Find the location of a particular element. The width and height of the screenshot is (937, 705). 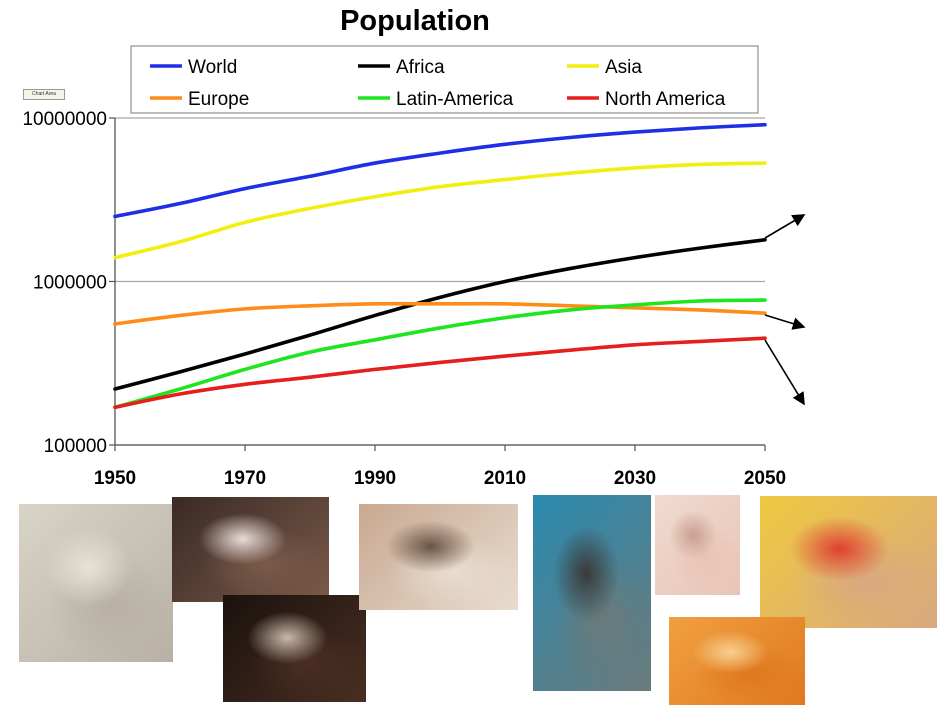

girl-carrying-bowl-photo is located at coordinates (592, 593).